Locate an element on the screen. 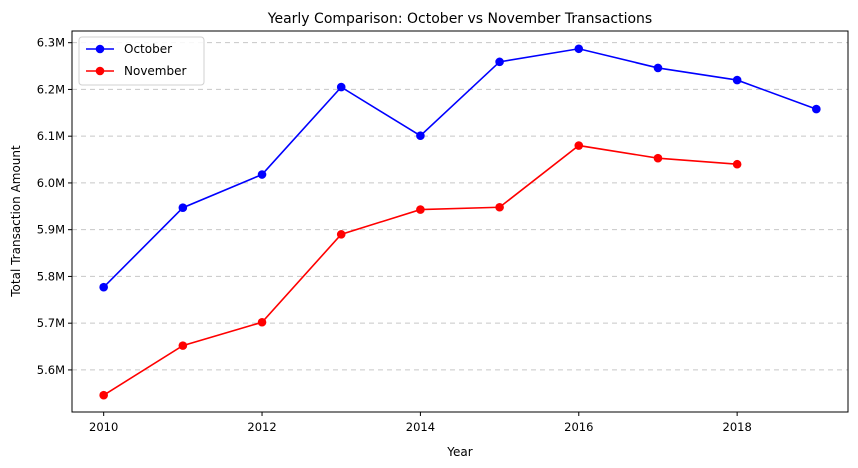  x-tick-label: 2012 is located at coordinates (261, 427).